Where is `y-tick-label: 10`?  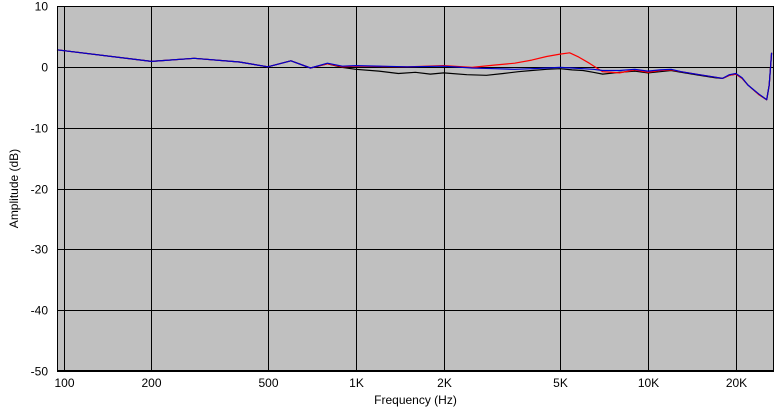
y-tick-label: 10 is located at coordinates (42, 7).